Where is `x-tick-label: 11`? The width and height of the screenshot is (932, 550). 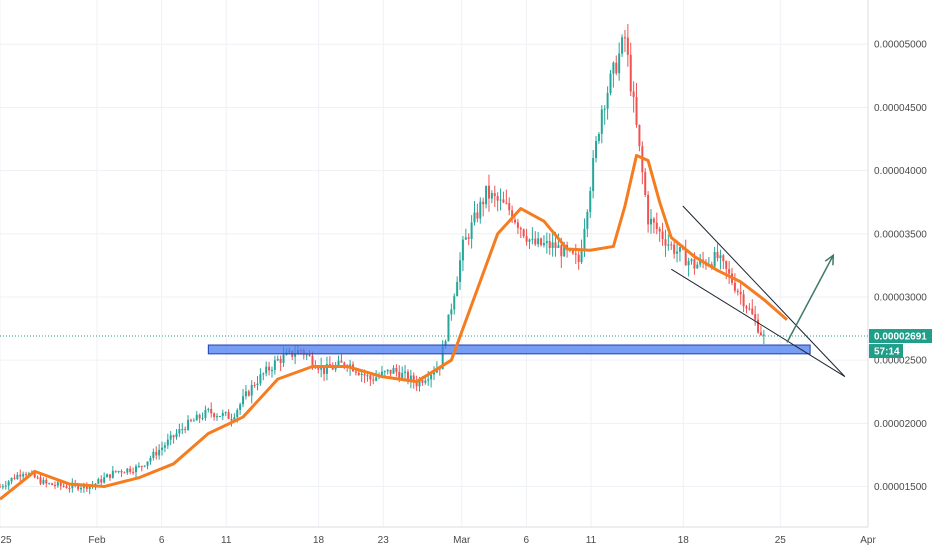
x-tick-label: 11 is located at coordinates (591, 540).